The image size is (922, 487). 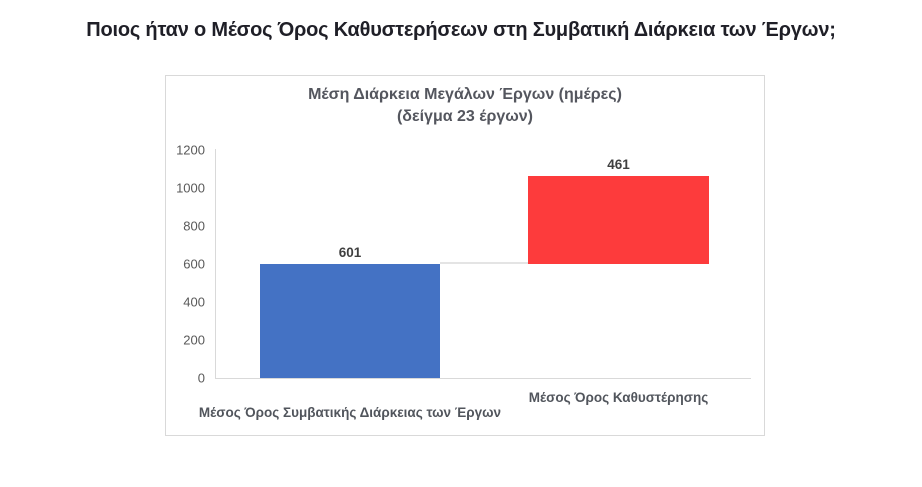 I want to click on y-tick-label: 600, so click(x=194, y=264).